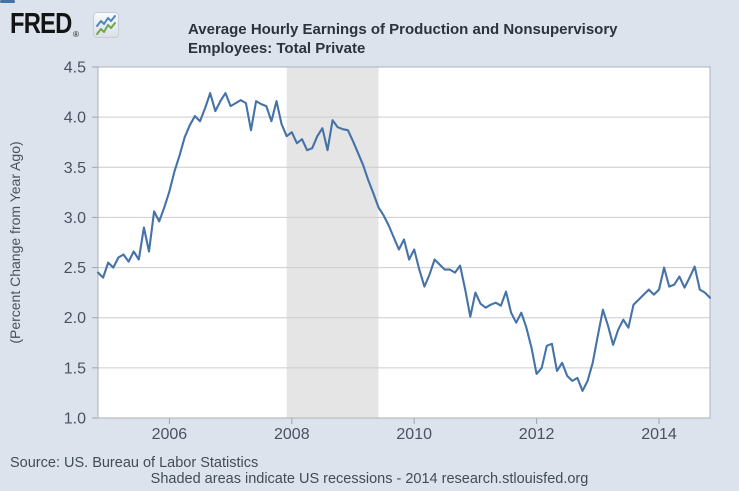  What do you see at coordinates (75, 168) in the screenshot?
I see `y-tick-label: 3.5` at bounding box center [75, 168].